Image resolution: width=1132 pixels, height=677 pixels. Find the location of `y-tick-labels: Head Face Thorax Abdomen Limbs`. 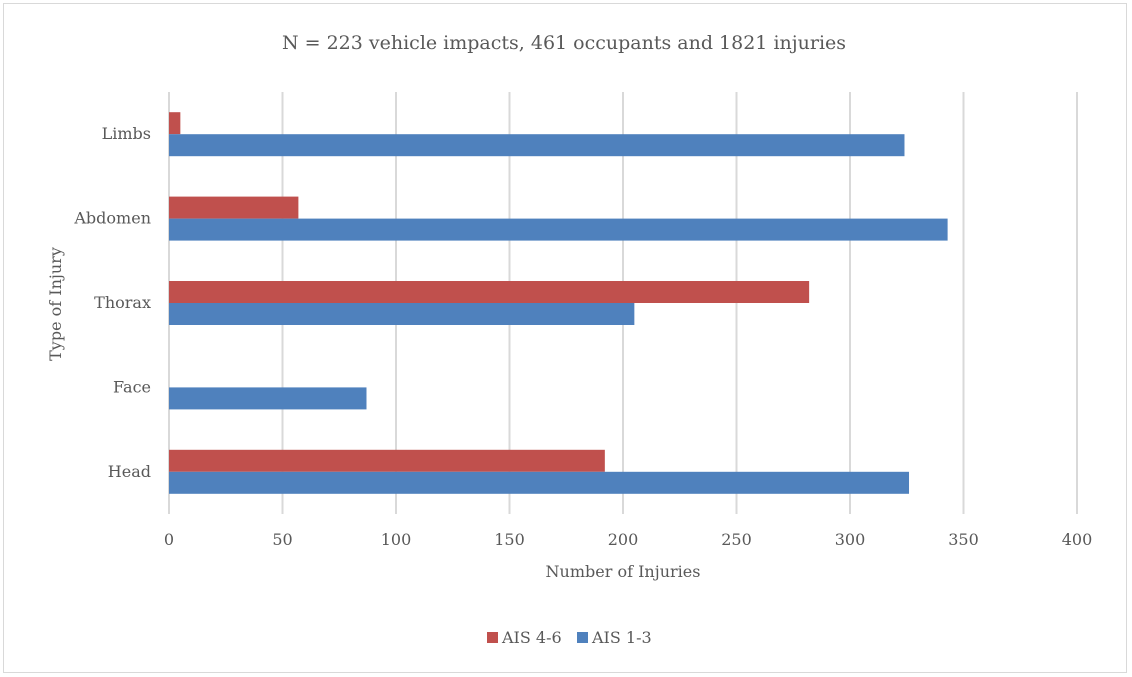

y-tick-labels: Head Face Thorax Abdomen Limbs is located at coordinates (112, 302).